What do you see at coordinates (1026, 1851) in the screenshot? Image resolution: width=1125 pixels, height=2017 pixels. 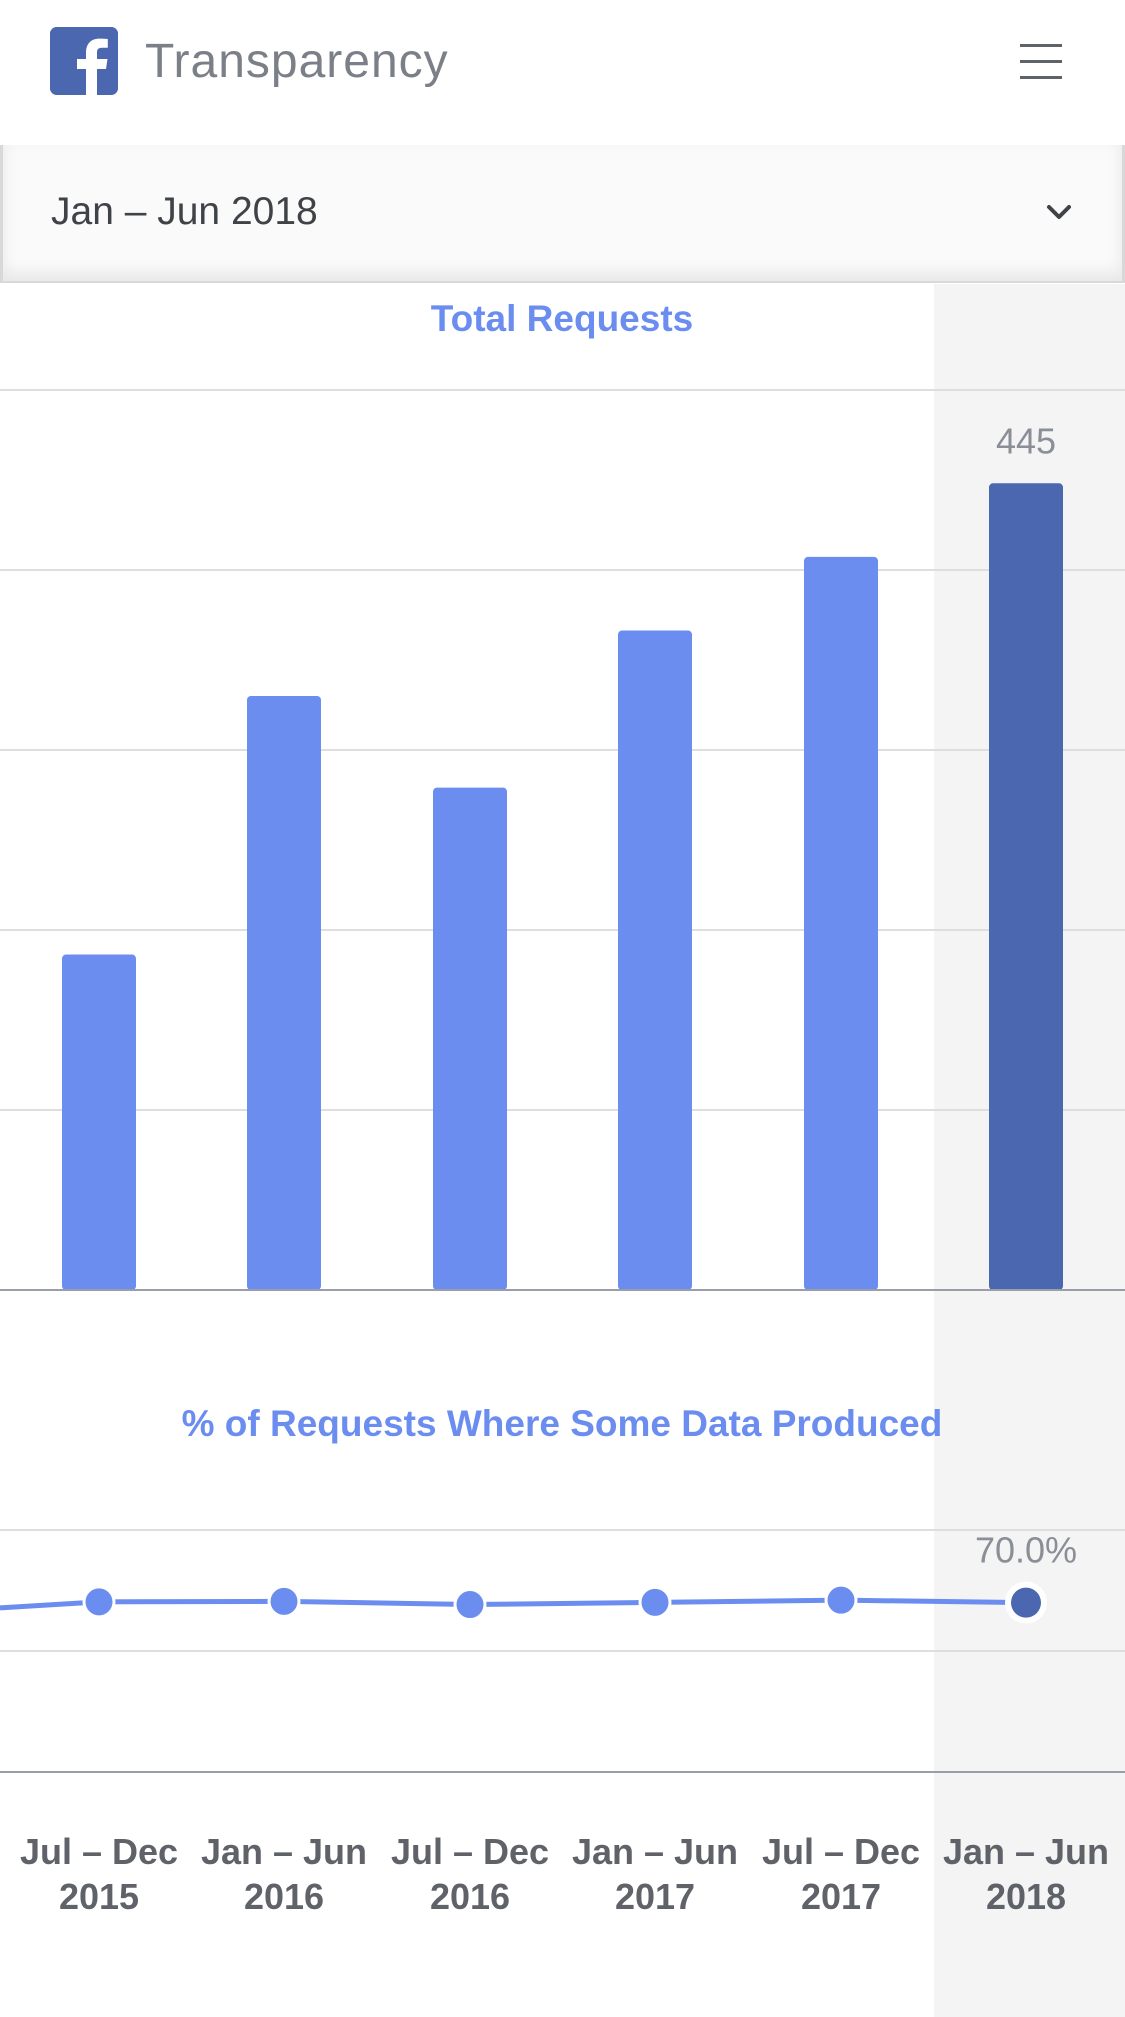 I see `x-axis-label-5: Jan – Jun` at bounding box center [1026, 1851].